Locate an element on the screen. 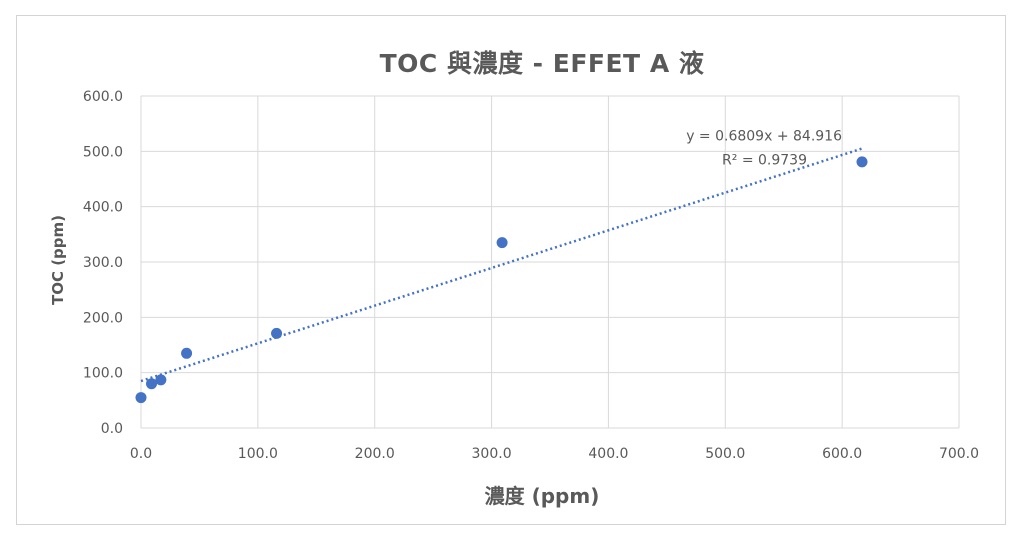  y-tick-label: 500.0 is located at coordinates (103, 152).